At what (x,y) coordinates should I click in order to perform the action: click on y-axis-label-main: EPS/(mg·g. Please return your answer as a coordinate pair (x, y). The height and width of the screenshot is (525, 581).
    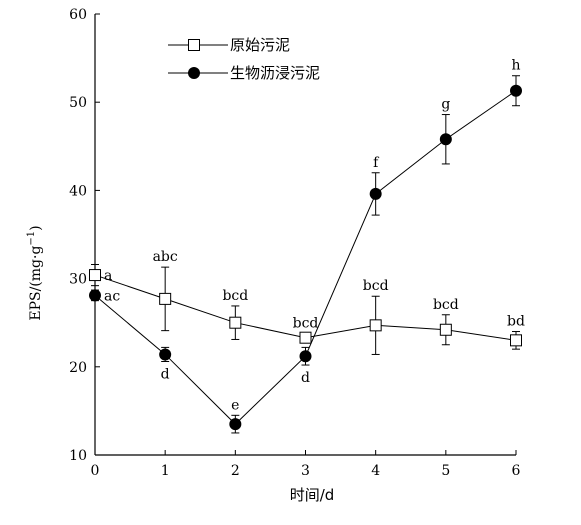
    Looking at the image, I should click on (36, 283).